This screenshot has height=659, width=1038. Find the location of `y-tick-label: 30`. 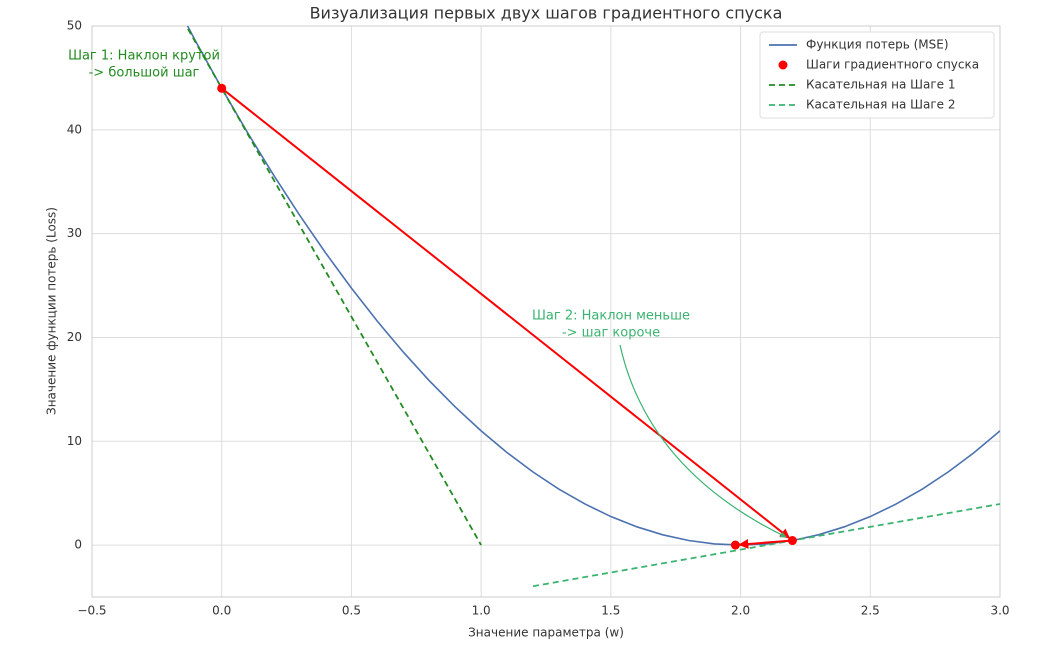

y-tick-label: 30 is located at coordinates (74, 233).